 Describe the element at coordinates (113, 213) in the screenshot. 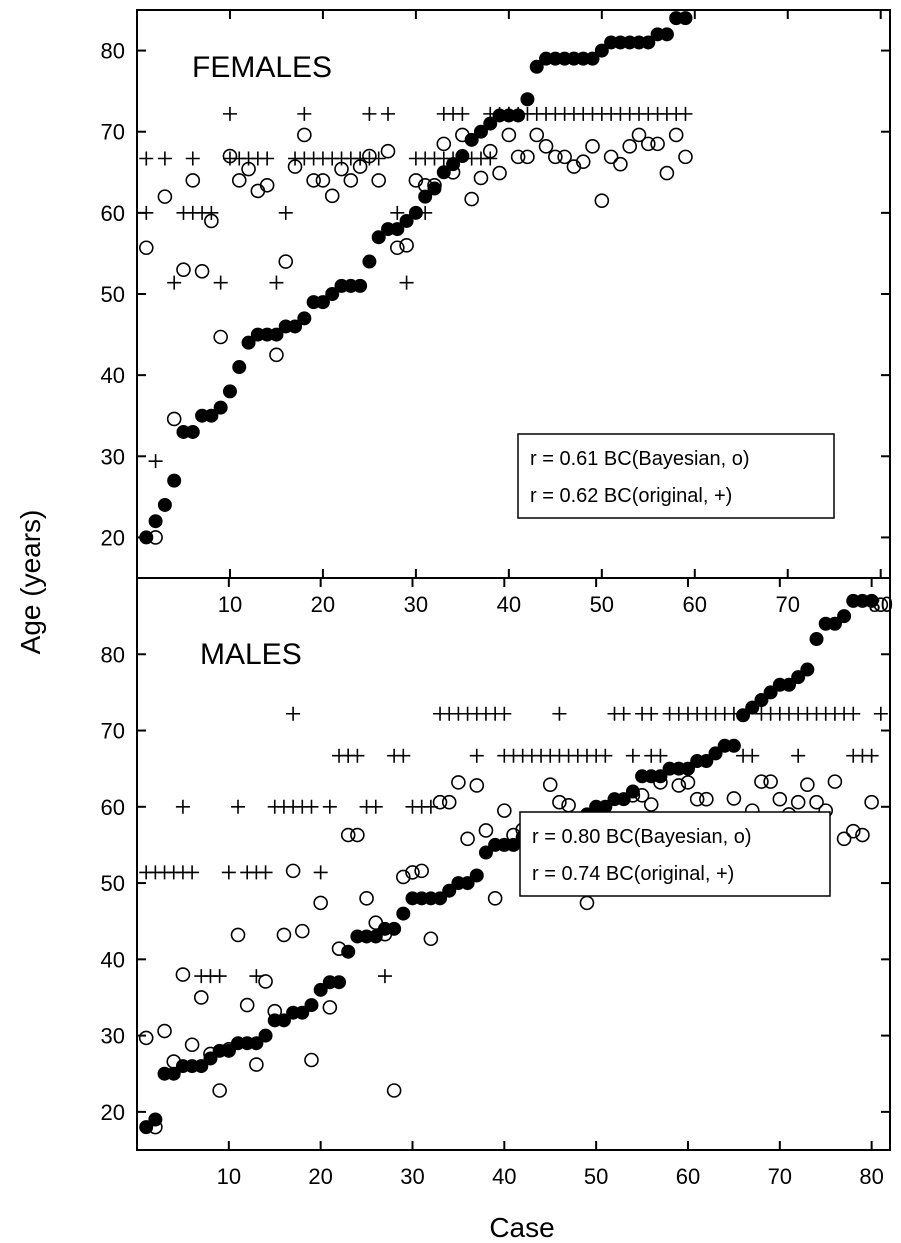

I see `females-y-tick-label: 60` at that location.